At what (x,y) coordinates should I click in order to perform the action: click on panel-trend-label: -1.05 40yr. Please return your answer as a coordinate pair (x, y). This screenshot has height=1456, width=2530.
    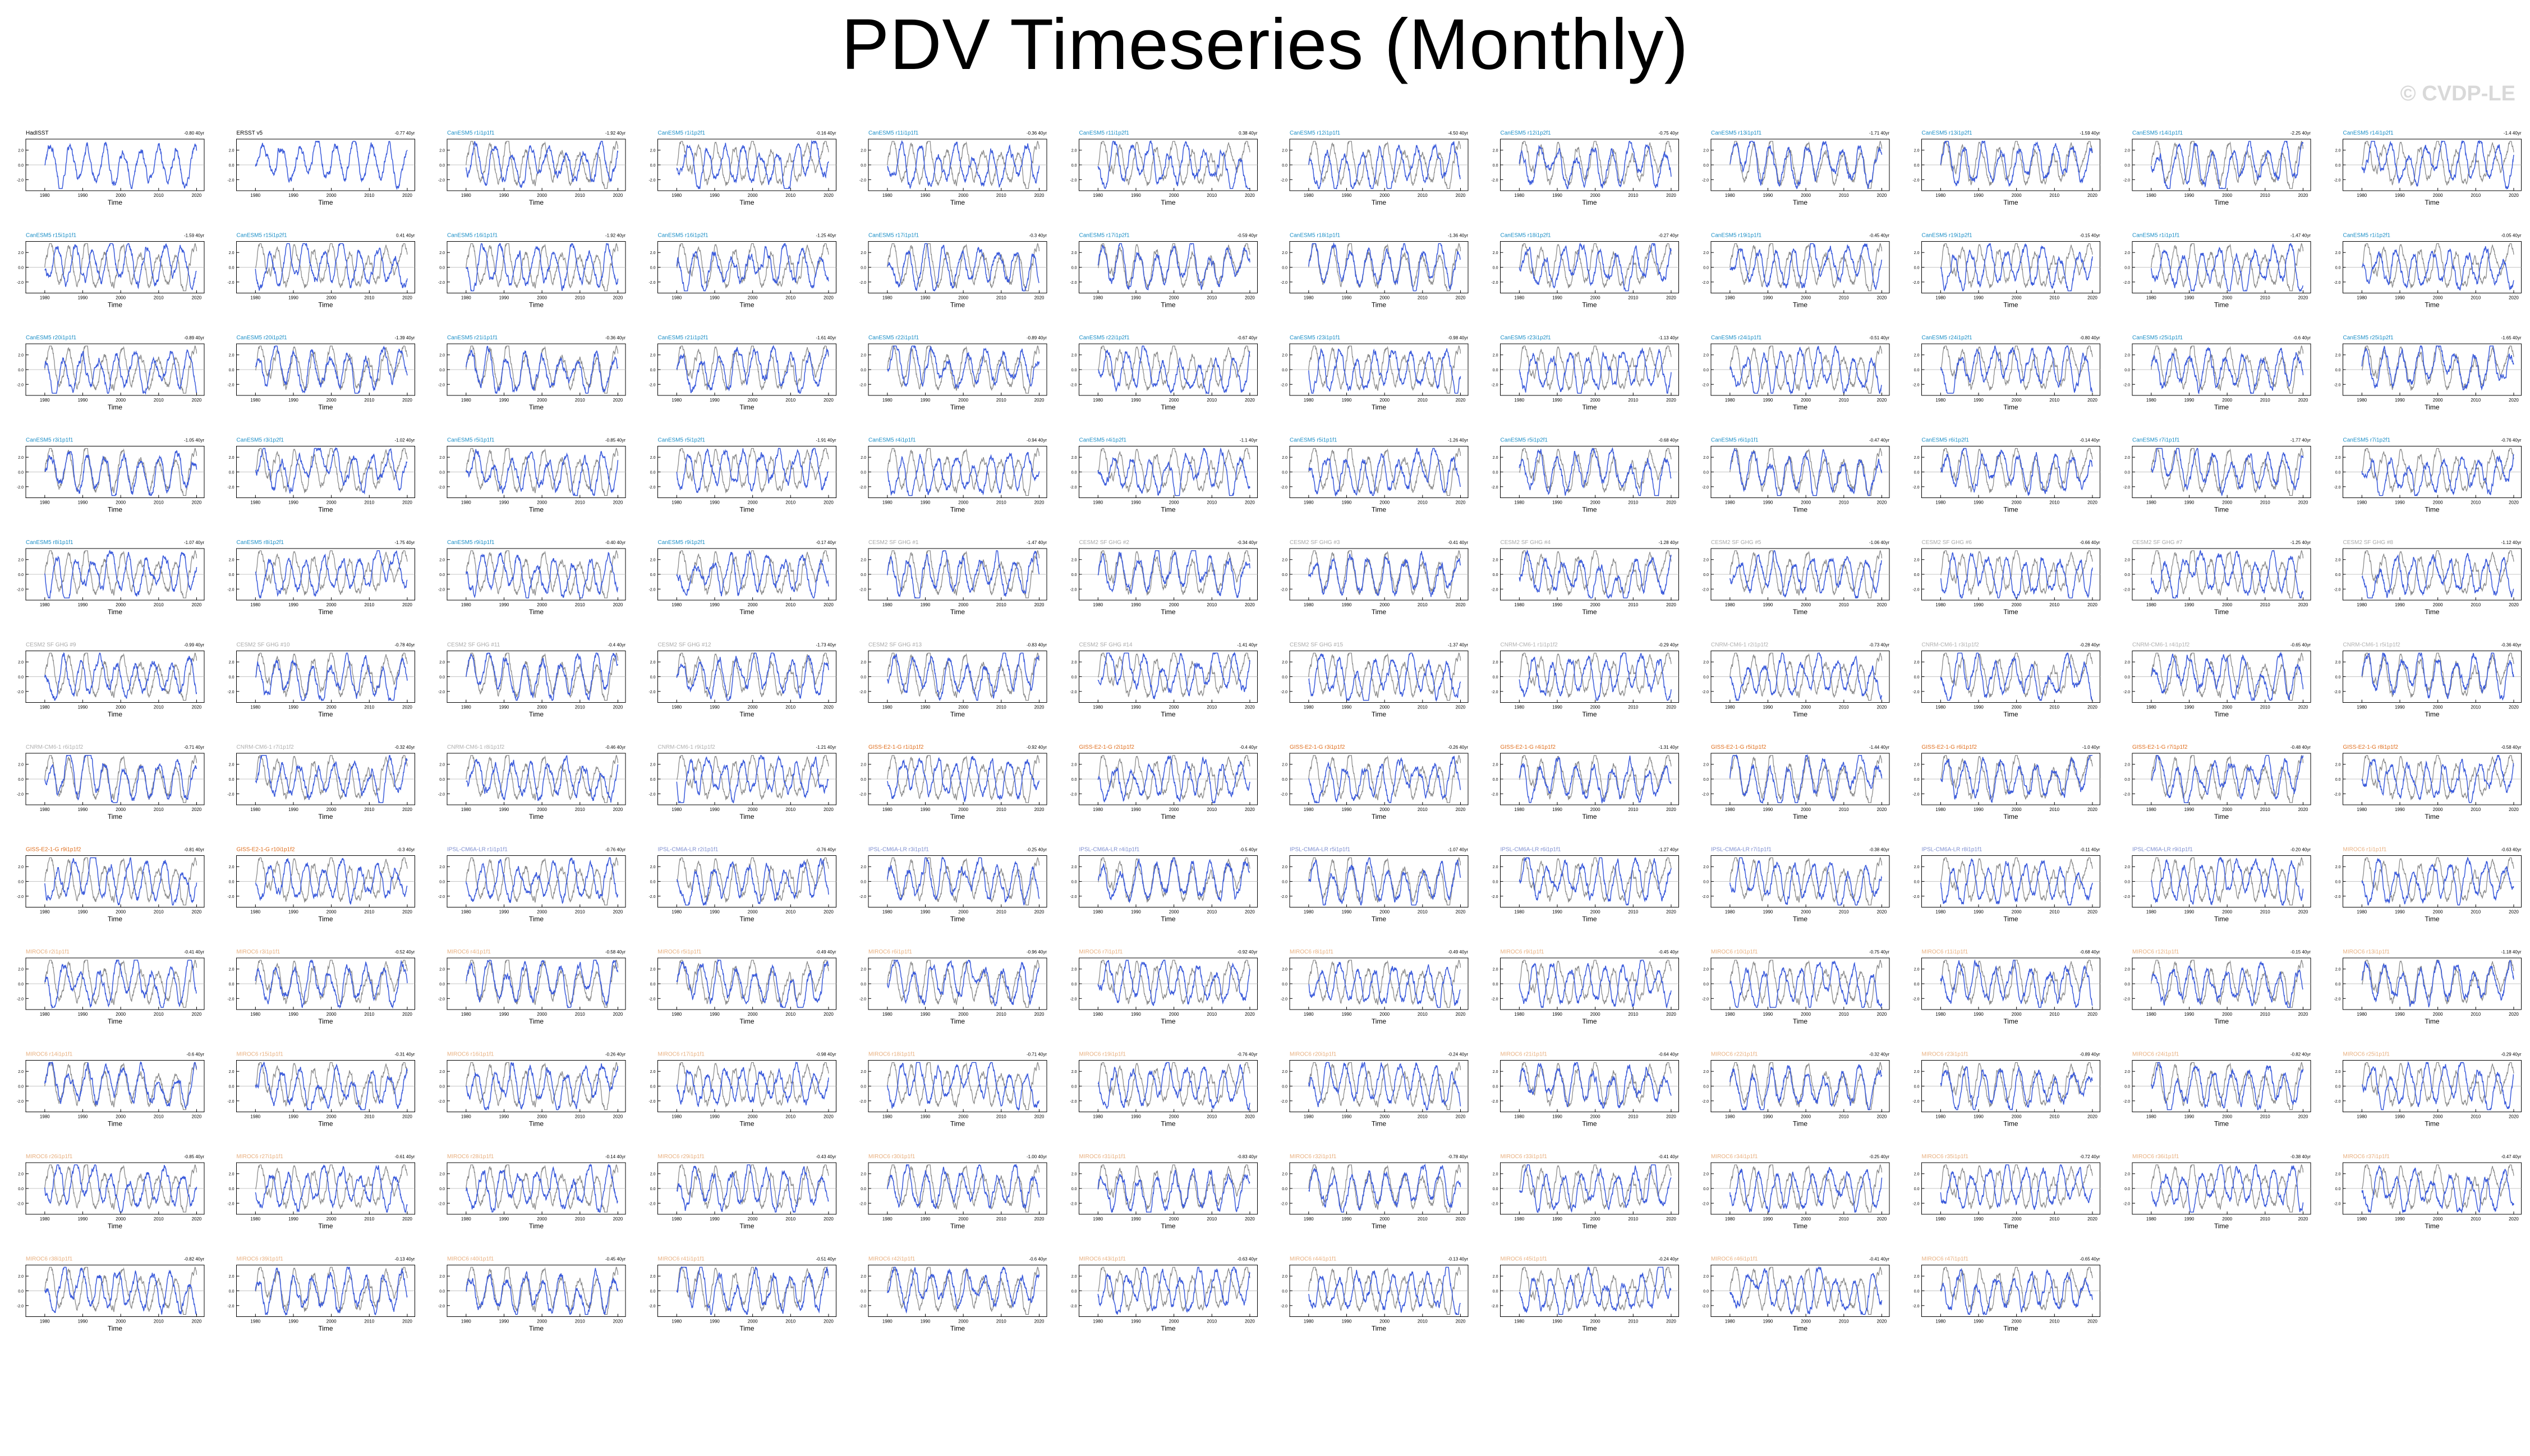
    Looking at the image, I should click on (194, 440).